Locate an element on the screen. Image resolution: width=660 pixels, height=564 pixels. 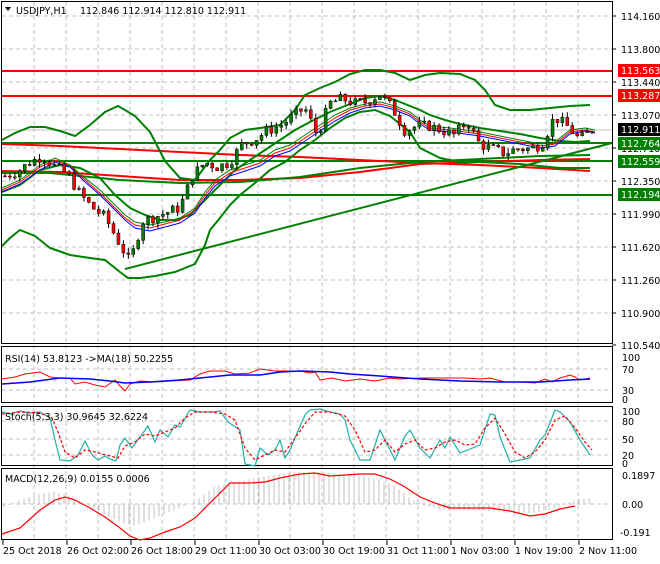
svg-text: 114.160 is located at coordinates (640, 17).